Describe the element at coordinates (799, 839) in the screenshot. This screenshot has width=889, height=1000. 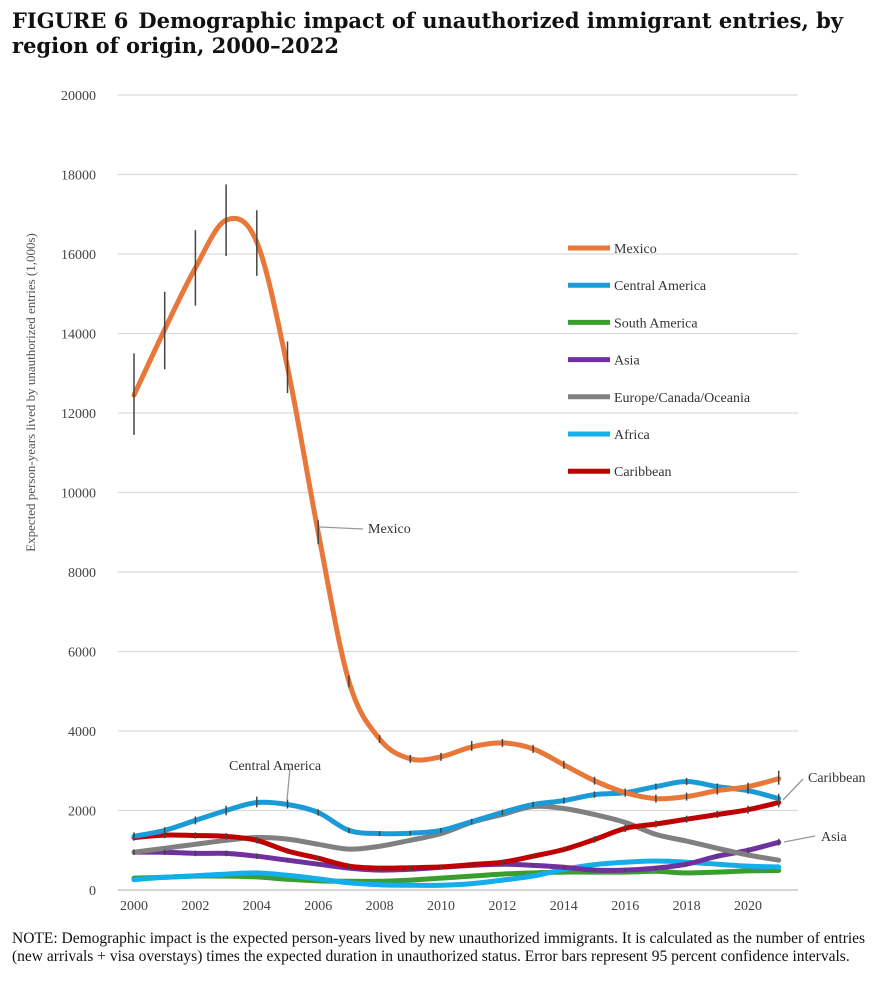
I see `annotation-leader-asia` at that location.